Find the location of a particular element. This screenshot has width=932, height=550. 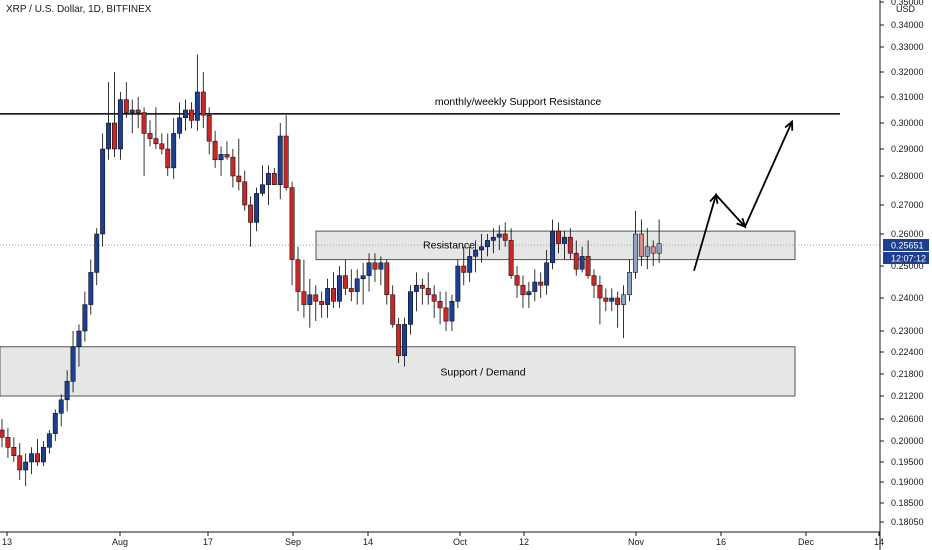

price-tick-label: 0.34000 is located at coordinates (907, 25).